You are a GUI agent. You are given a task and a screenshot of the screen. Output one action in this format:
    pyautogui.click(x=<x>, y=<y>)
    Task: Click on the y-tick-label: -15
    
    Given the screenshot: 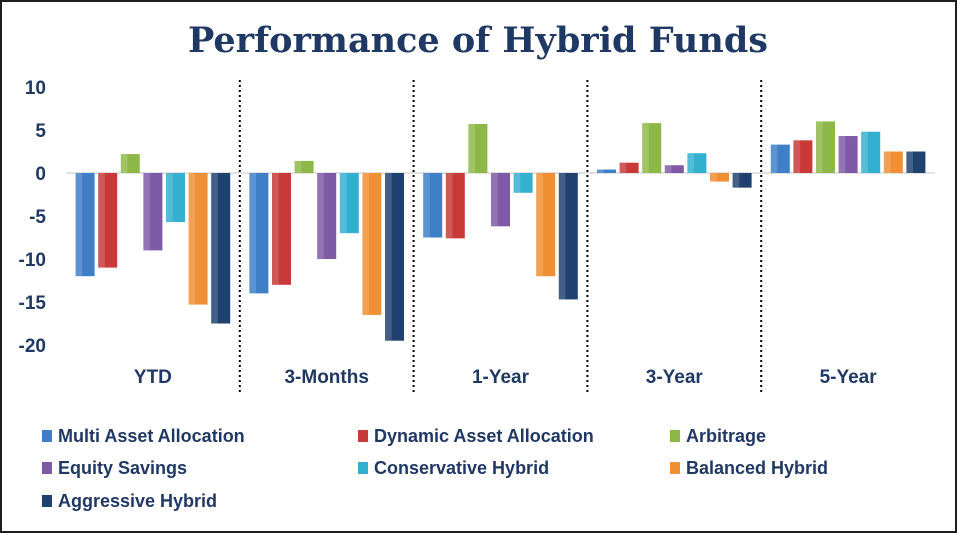 What is the action you would take?
    pyautogui.click(x=33, y=303)
    